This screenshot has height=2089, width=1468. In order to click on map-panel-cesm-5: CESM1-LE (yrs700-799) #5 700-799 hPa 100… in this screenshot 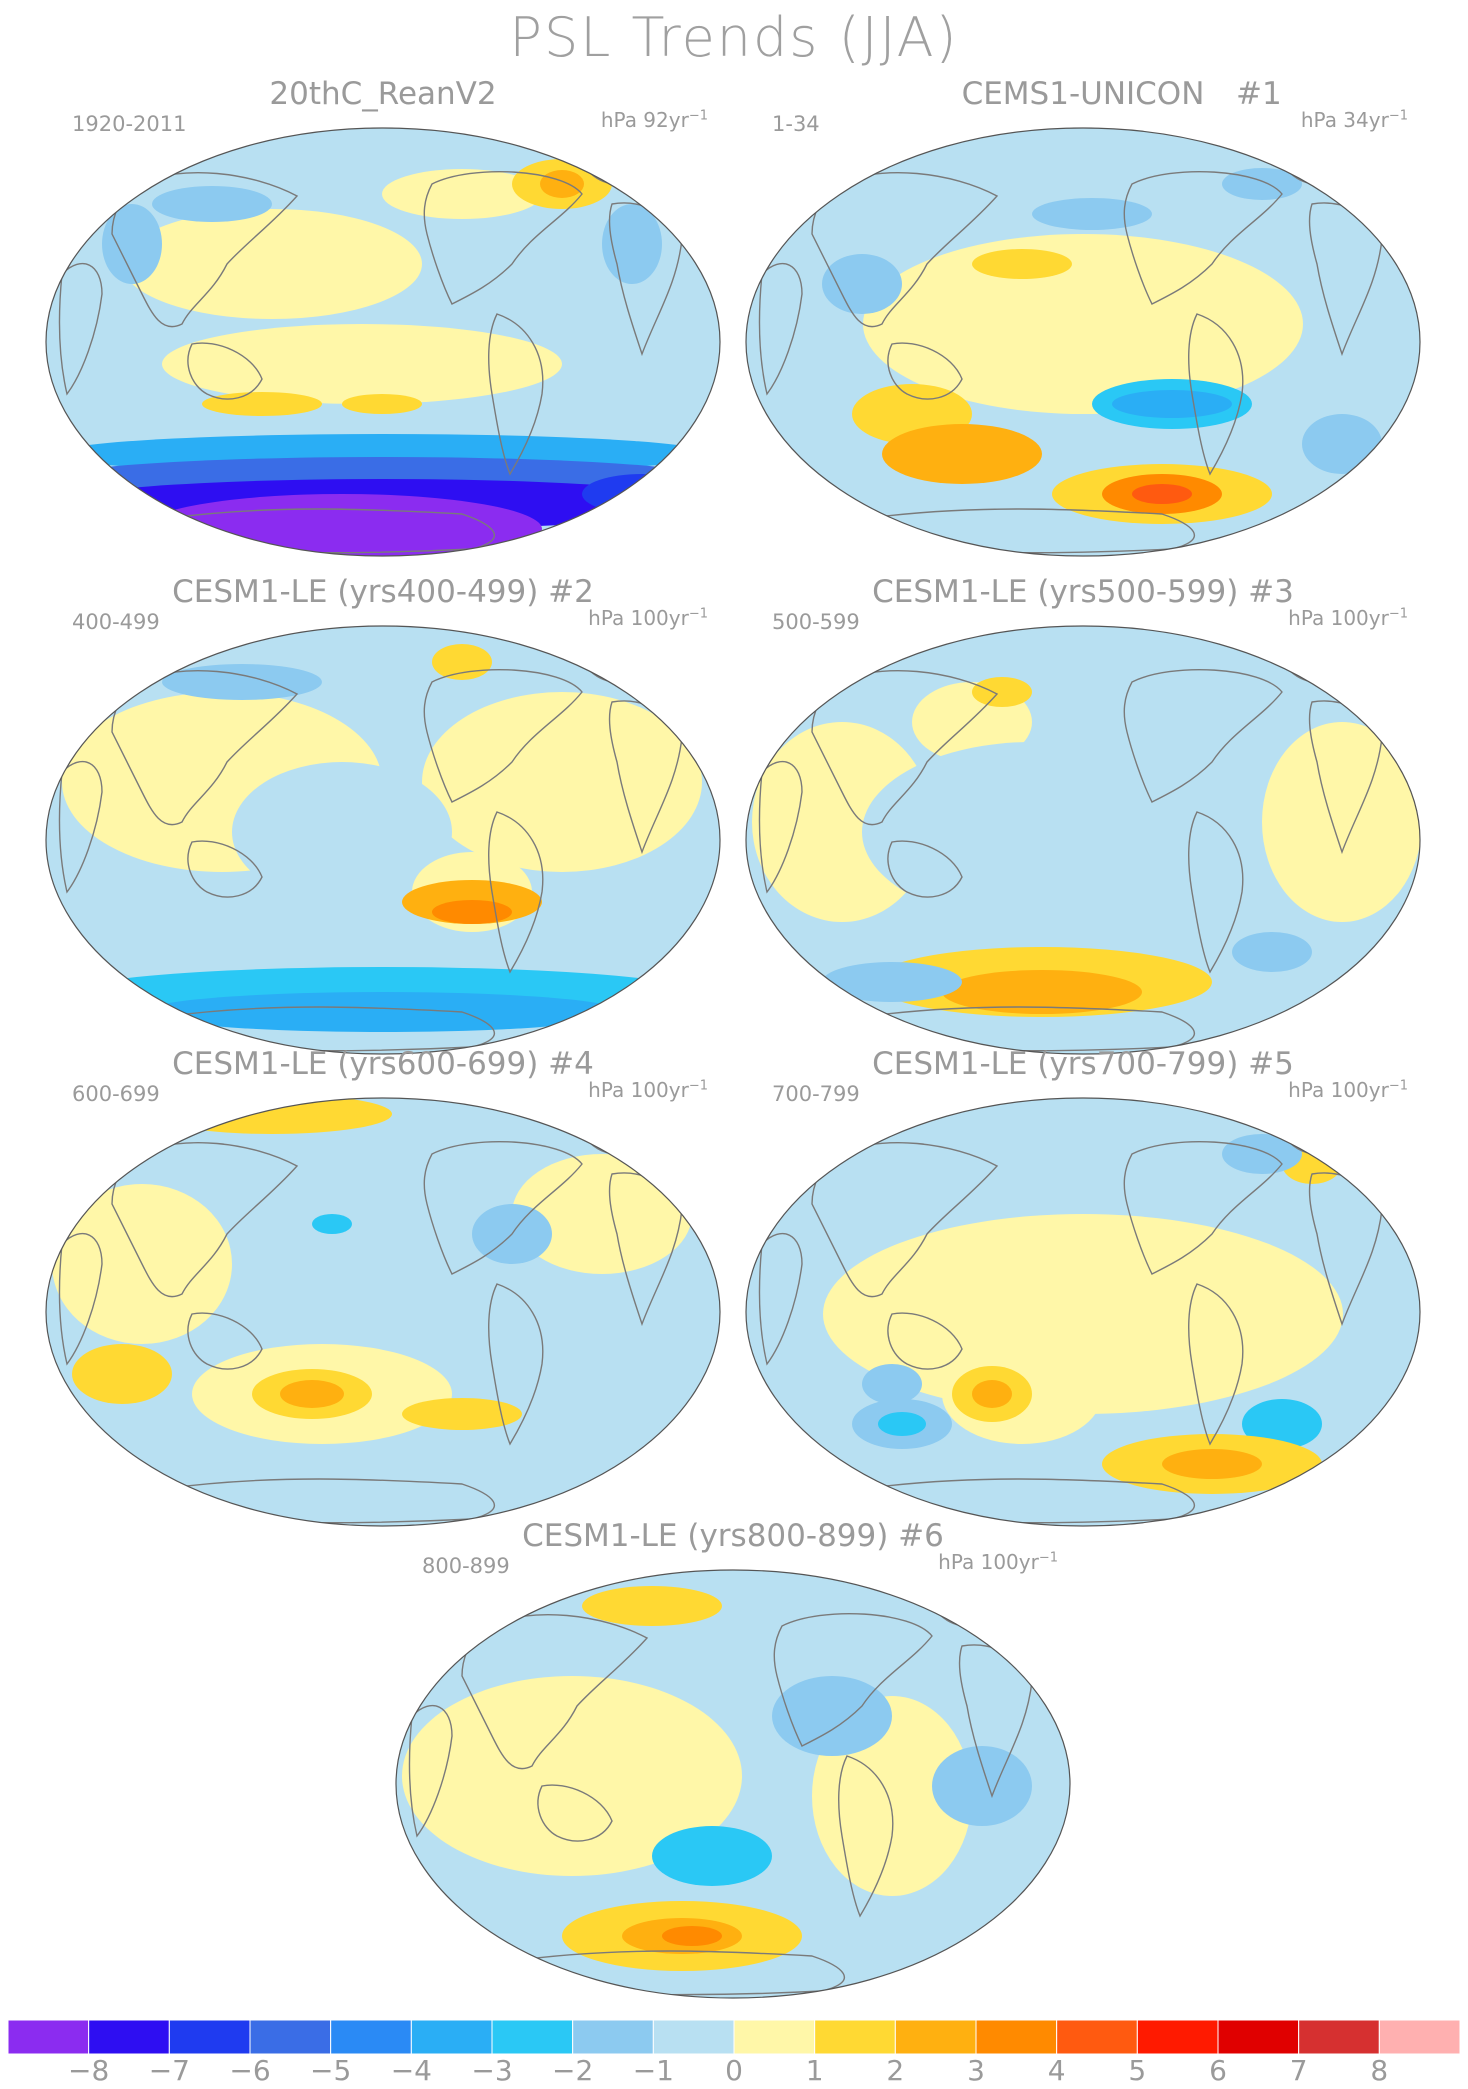, I will do `click(1083, 1291)`.